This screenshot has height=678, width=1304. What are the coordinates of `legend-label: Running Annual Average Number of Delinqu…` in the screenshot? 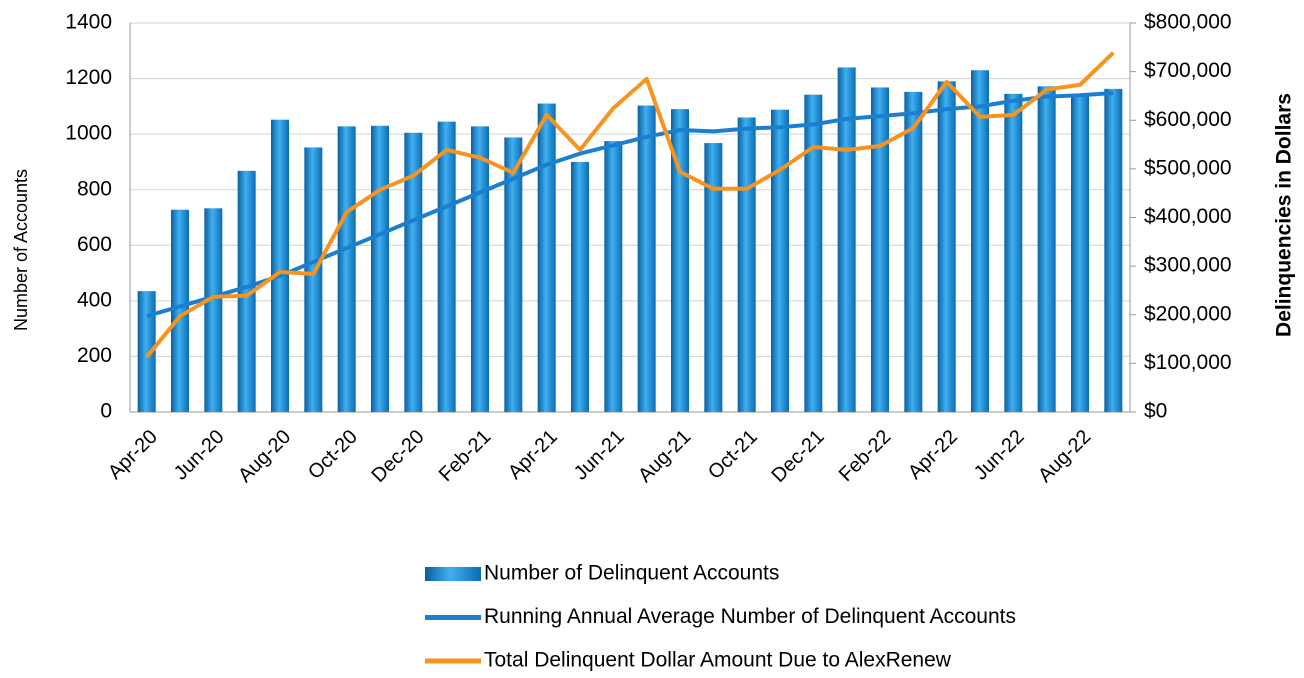 It's located at (750, 616).